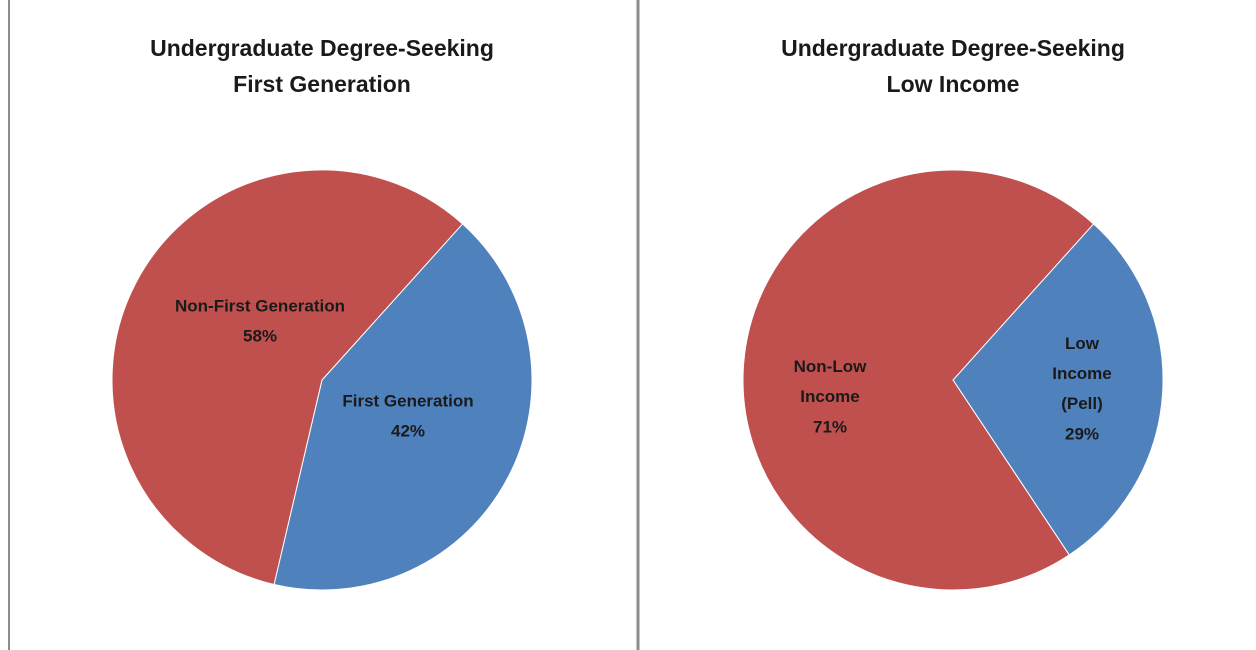  Describe the element at coordinates (830, 426) in the screenshot. I see `slice-value-label: 71%` at that location.